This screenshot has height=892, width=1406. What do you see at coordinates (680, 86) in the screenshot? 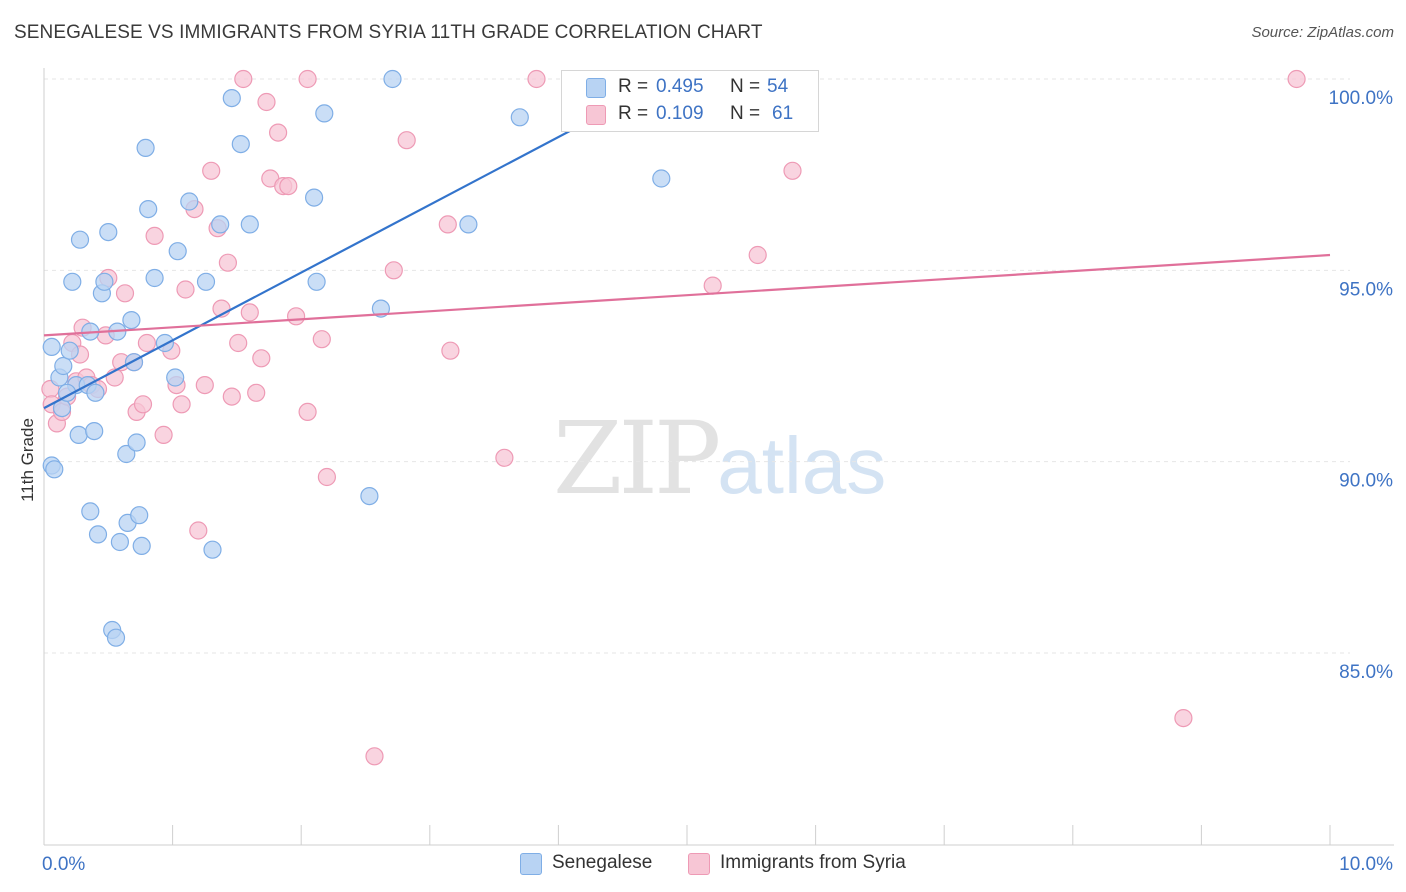
I see `legend-r-value: 0.495` at bounding box center [680, 86].